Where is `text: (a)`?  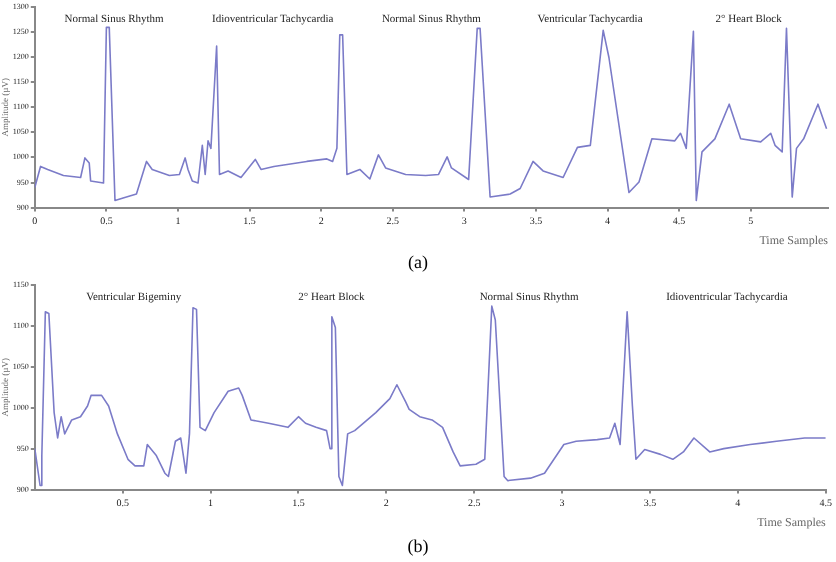
text: (a) is located at coordinates (418, 262).